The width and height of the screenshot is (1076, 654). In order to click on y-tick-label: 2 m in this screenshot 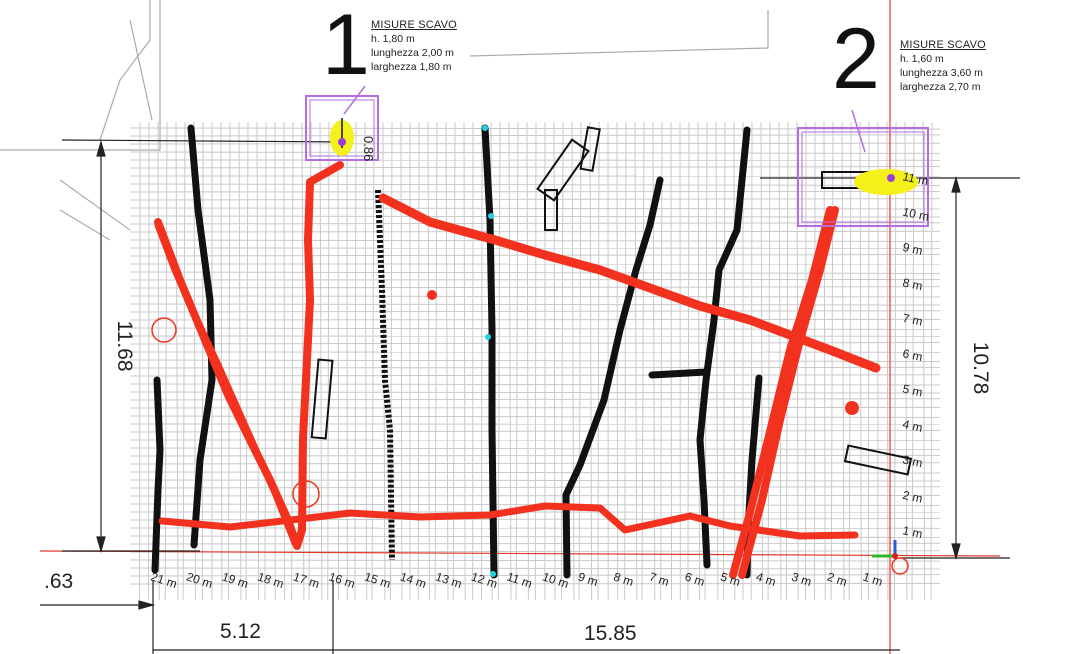, I will do `click(912, 497)`.